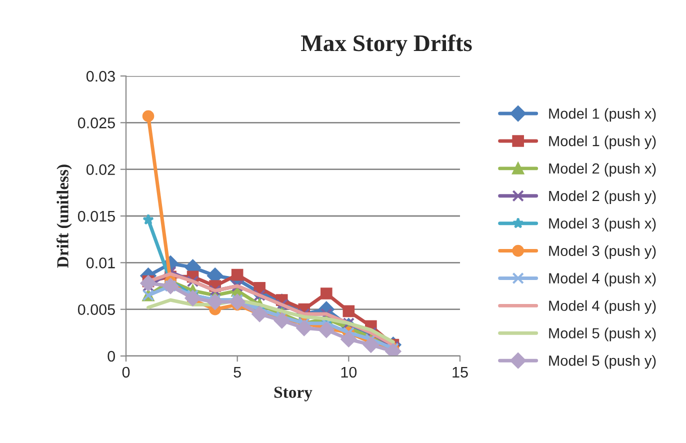  Describe the element at coordinates (460, 372) in the screenshot. I see `x-tick-label: 15` at that location.